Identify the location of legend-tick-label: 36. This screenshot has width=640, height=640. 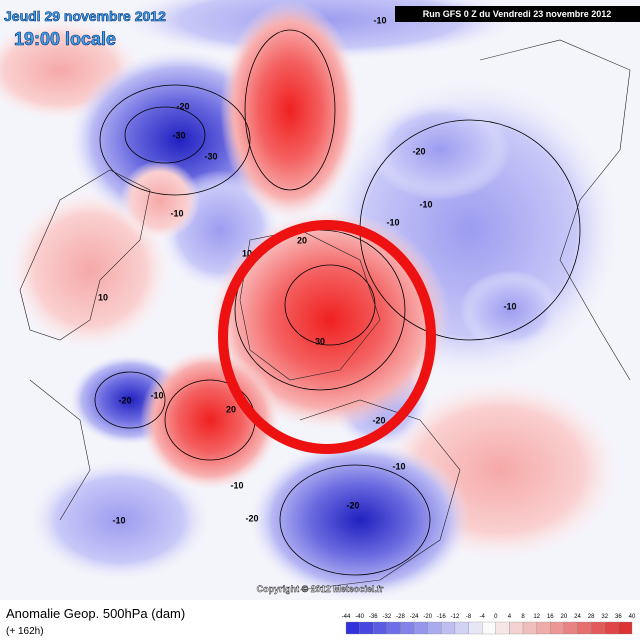
(618, 617).